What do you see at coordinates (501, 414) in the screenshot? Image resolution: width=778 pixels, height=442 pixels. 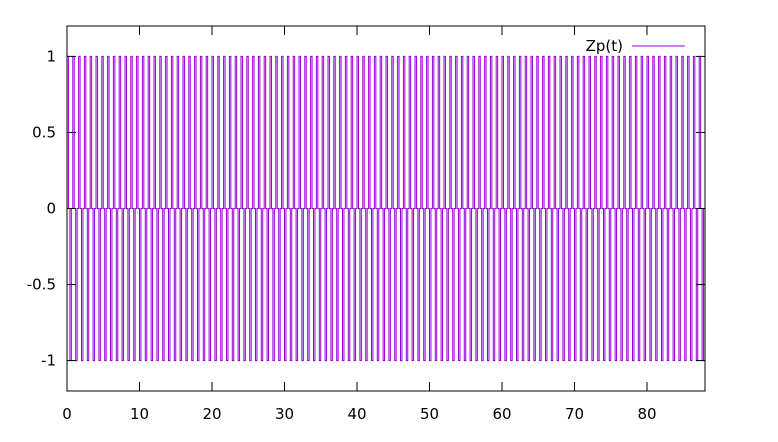 I see `x-tick-label: 60` at bounding box center [501, 414].